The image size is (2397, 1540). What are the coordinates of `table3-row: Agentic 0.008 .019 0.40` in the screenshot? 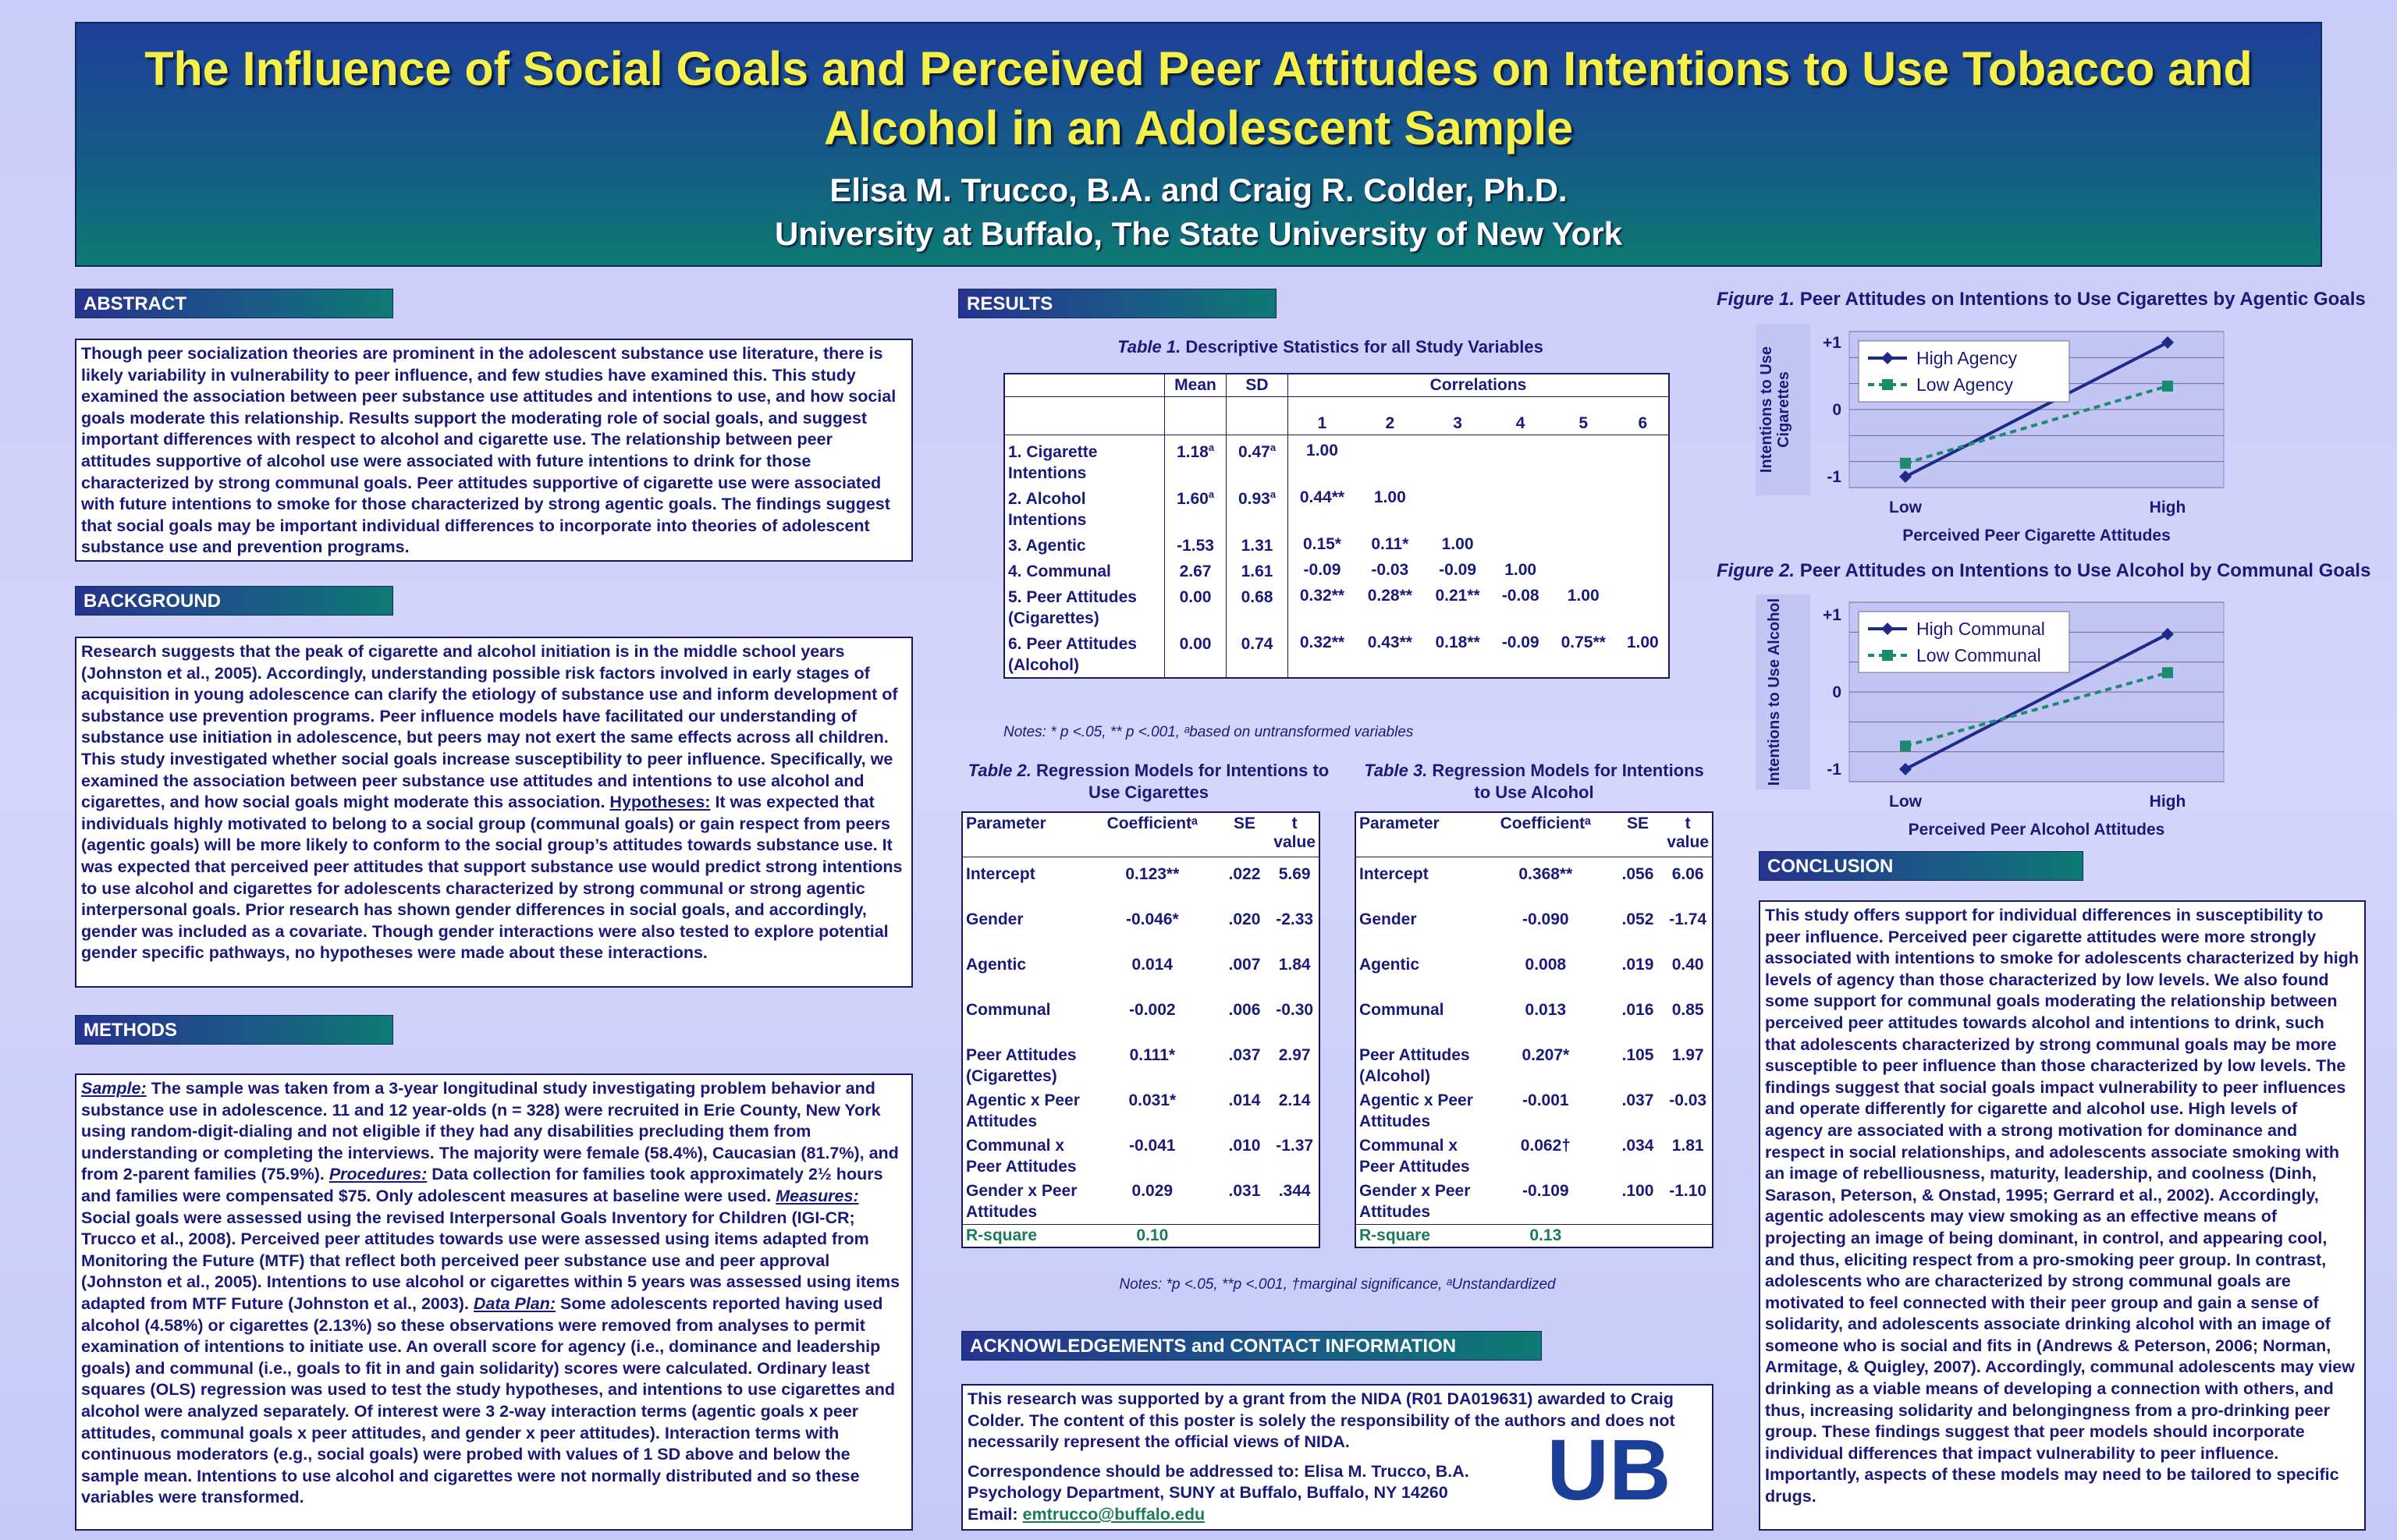 It's located at (1534, 975).